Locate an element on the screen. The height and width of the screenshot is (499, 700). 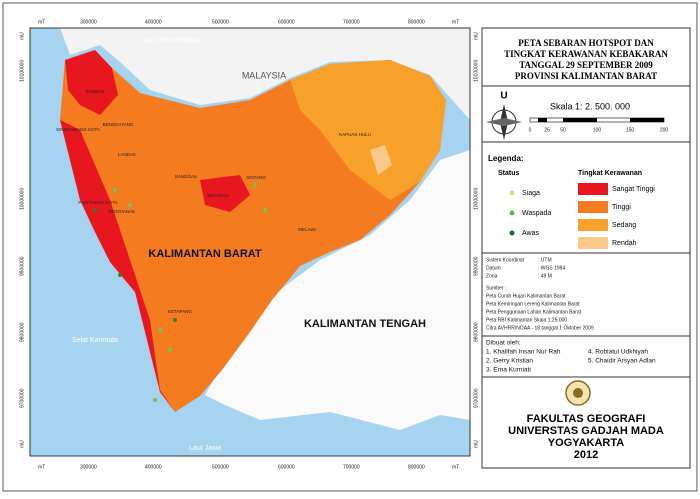
author: 2. Gerry Kristian is located at coordinates (509, 361).